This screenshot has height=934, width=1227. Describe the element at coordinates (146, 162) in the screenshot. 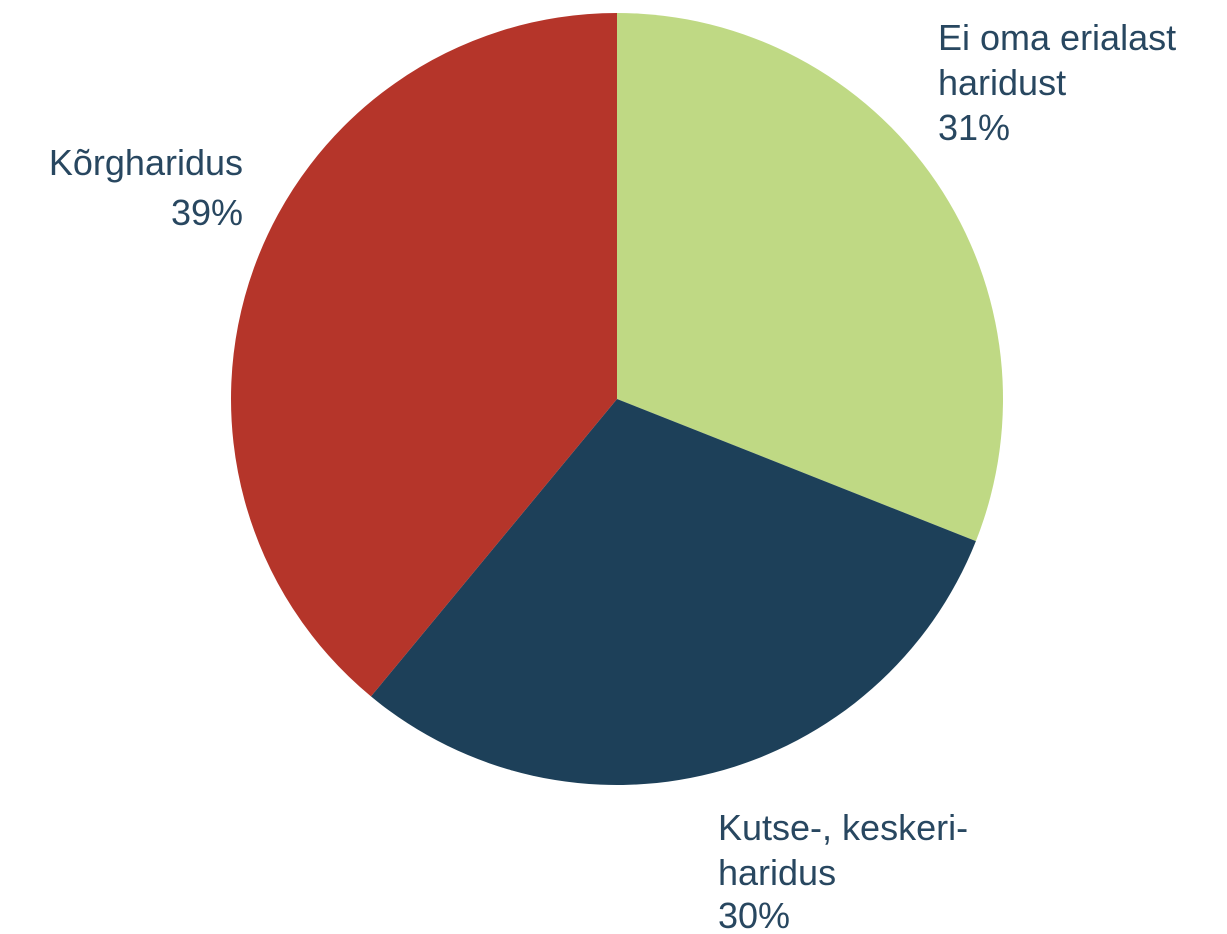

I see `slice-label: Kõrgharidus` at that location.